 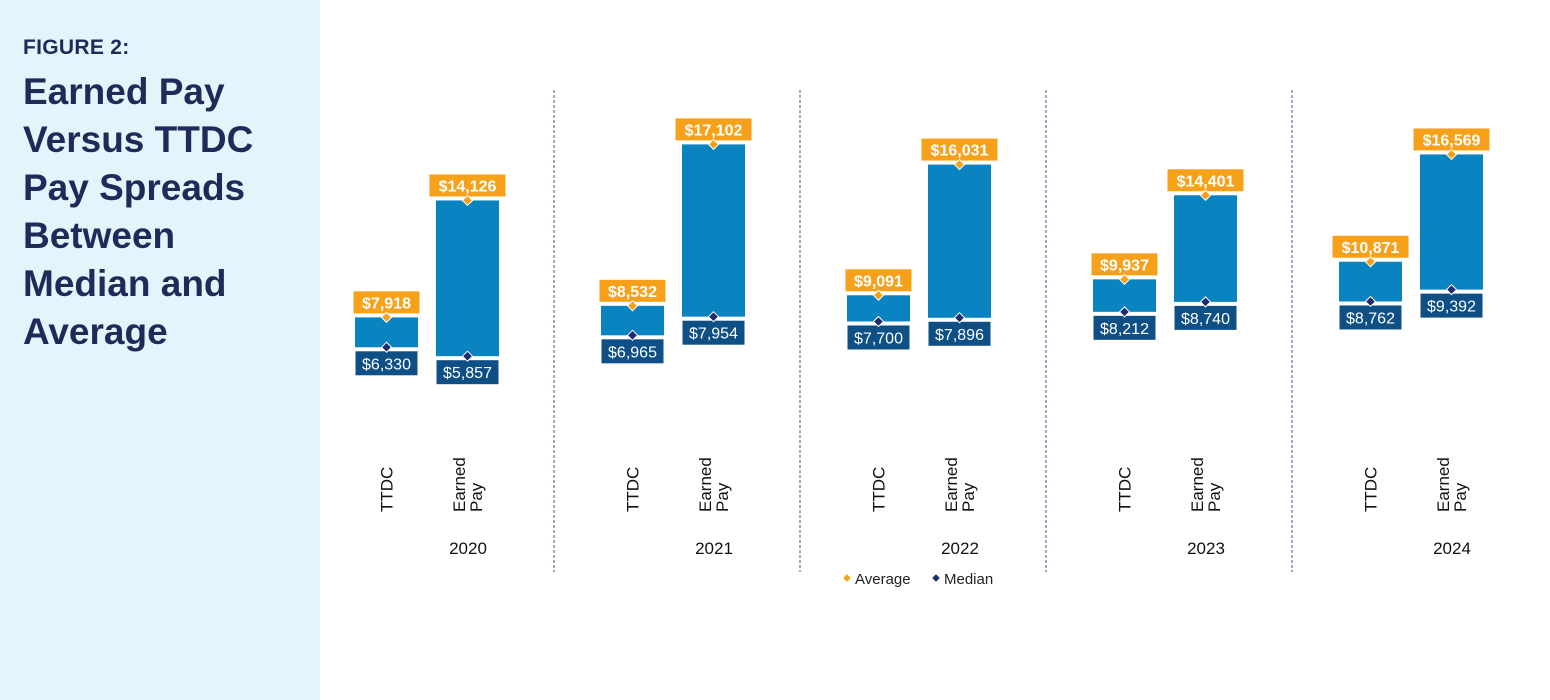 What do you see at coordinates (959, 241) in the screenshot?
I see `spread-bar-earned-pay-2022` at bounding box center [959, 241].